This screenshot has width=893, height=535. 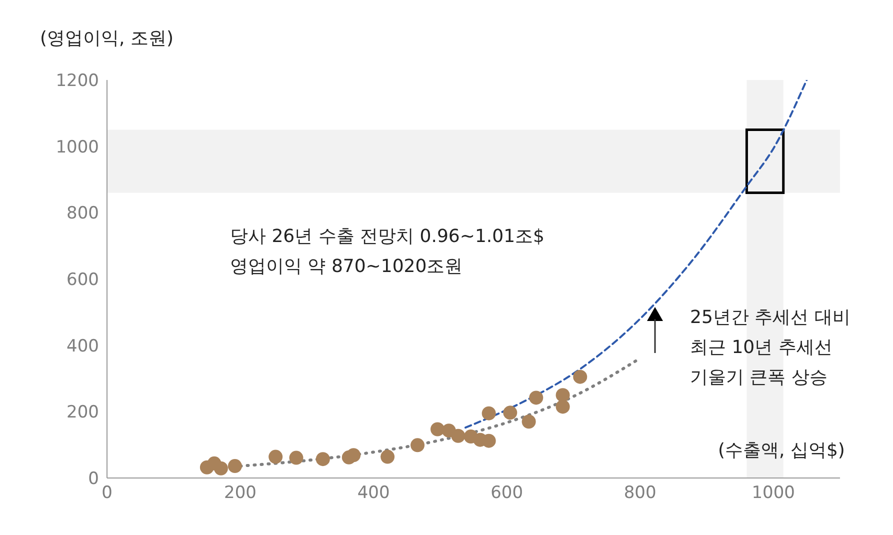 What do you see at coordinates (82, 280) in the screenshot?
I see `y-tick-label: 600` at bounding box center [82, 280].